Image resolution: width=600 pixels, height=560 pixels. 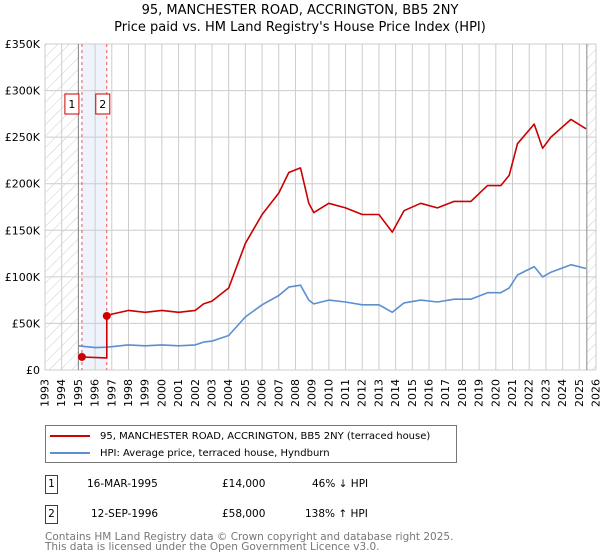 I want to click on x-tick-label: 1997, so click(x=111, y=393).